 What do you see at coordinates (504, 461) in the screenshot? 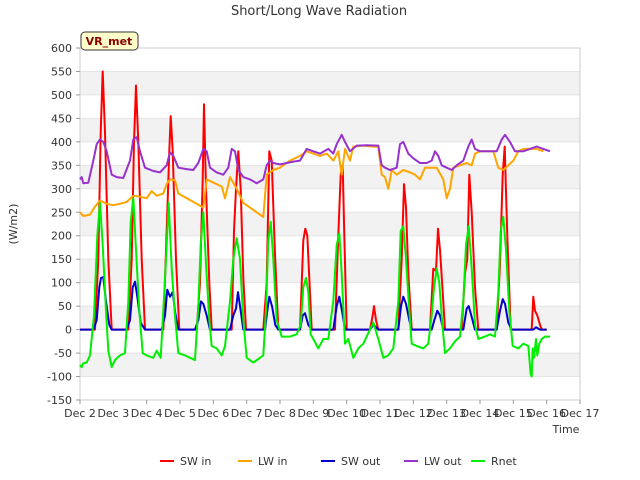
I see `legend-label-rnet: Rnet` at bounding box center [504, 461].